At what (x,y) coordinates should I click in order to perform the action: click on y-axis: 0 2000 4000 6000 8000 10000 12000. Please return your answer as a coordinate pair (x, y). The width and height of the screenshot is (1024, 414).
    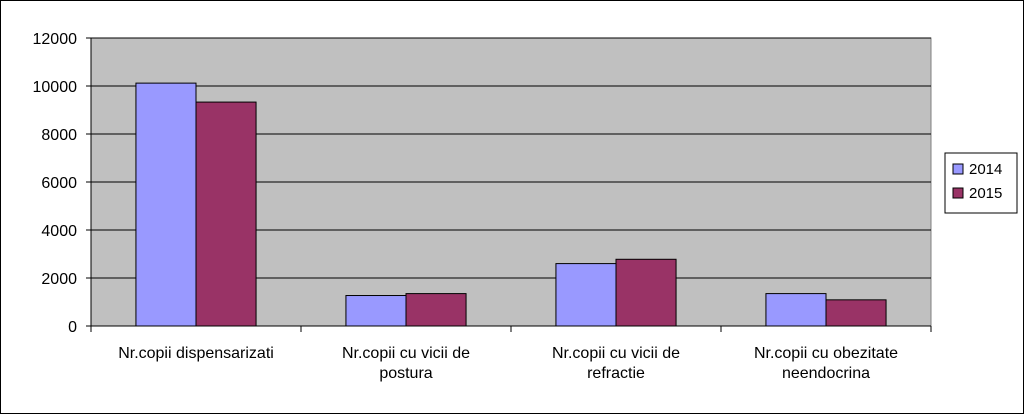
    Looking at the image, I should click on (62, 183).